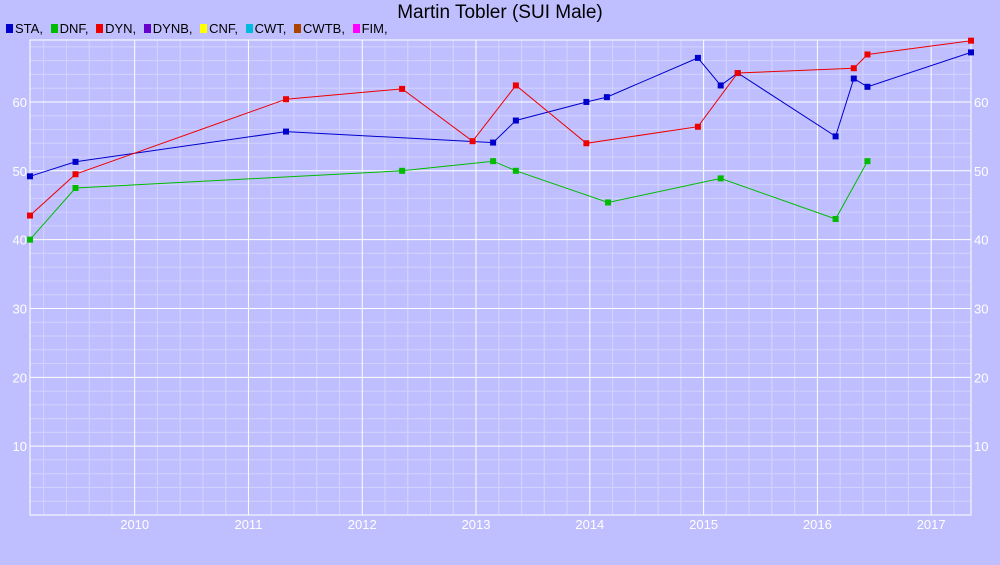 The image size is (1000, 565). What do you see at coordinates (20, 240) in the screenshot?
I see `y-tick-label-left: 40` at bounding box center [20, 240].